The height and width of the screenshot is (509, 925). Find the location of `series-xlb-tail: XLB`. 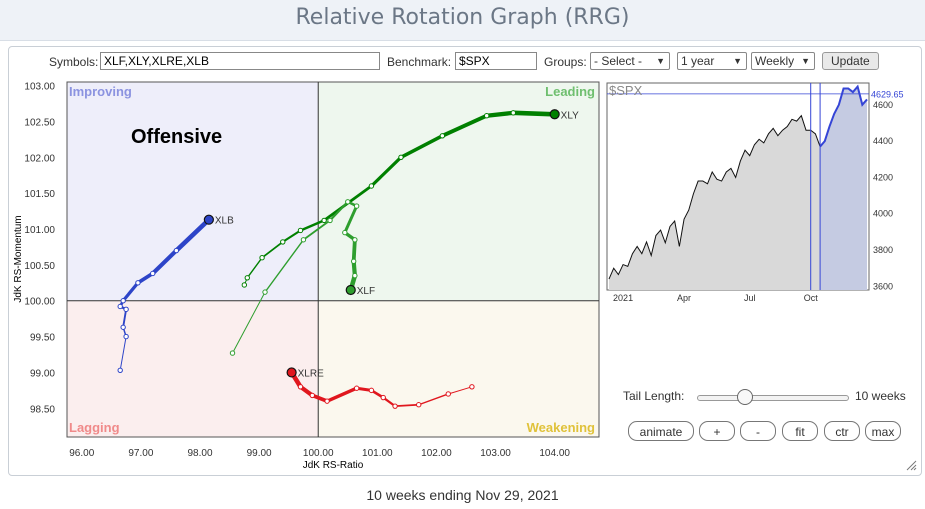

series-xlb-tail: XLB is located at coordinates (175, 294).